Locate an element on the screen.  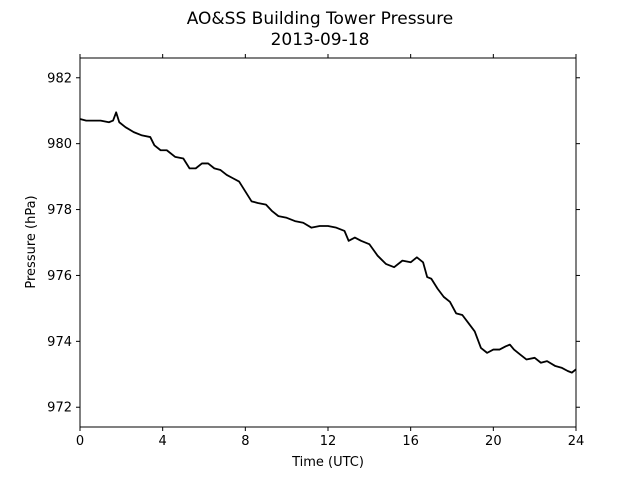
x-tick-label: 4 is located at coordinates (163, 441).